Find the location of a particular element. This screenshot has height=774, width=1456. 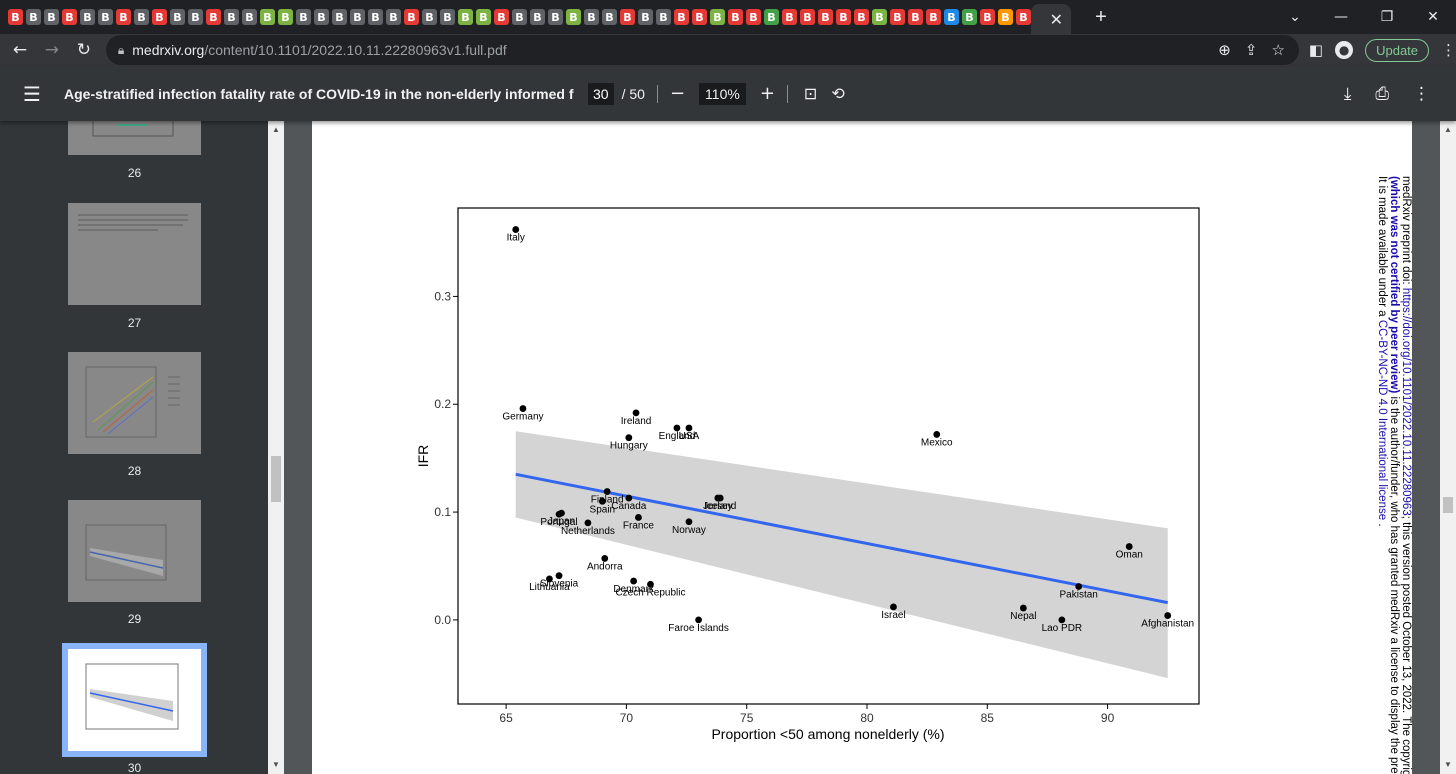

page-number-input: 30 is located at coordinates (601, 93).